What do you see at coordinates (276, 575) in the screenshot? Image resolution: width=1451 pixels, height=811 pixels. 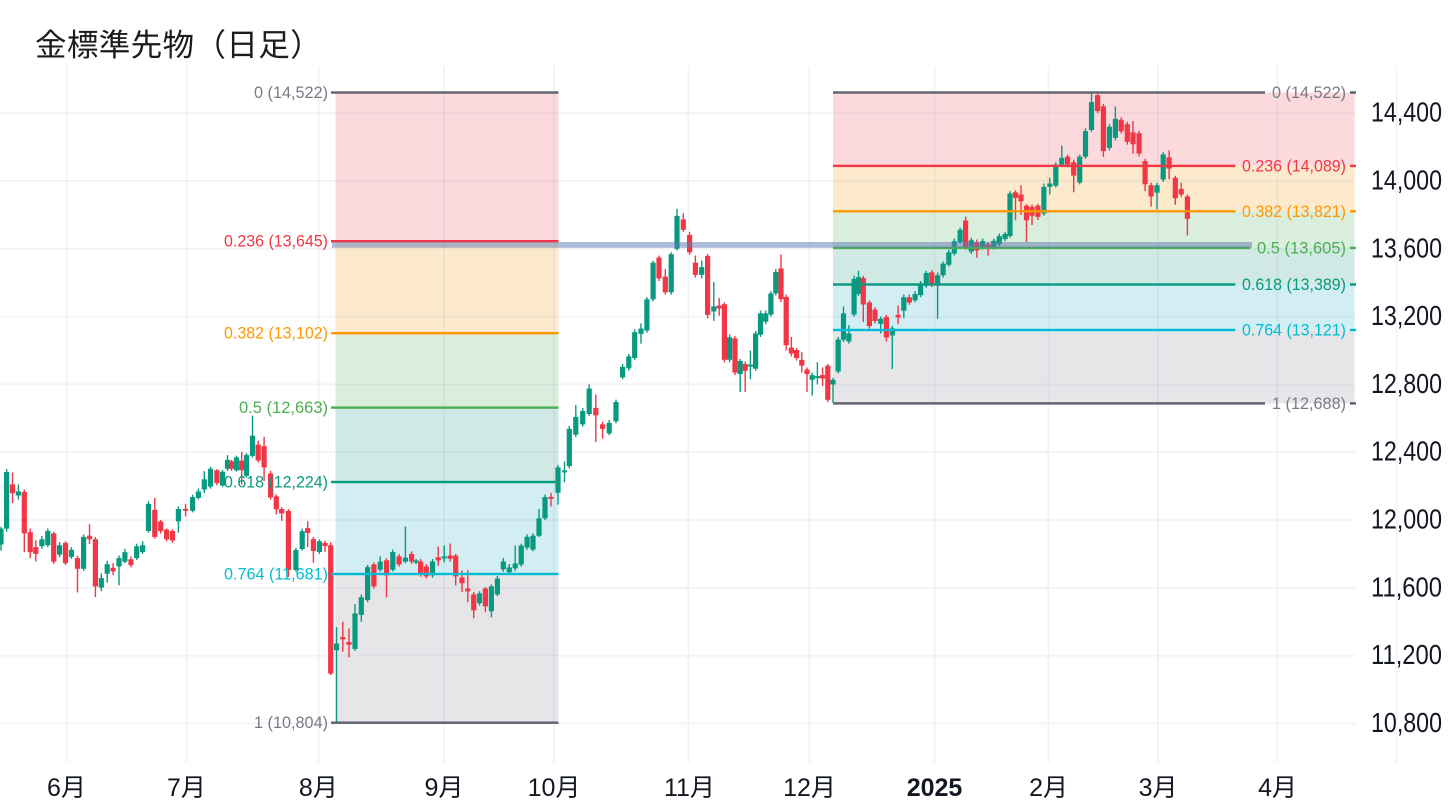 I see `svg-text: 0.764 (11,681)` at bounding box center [276, 575].